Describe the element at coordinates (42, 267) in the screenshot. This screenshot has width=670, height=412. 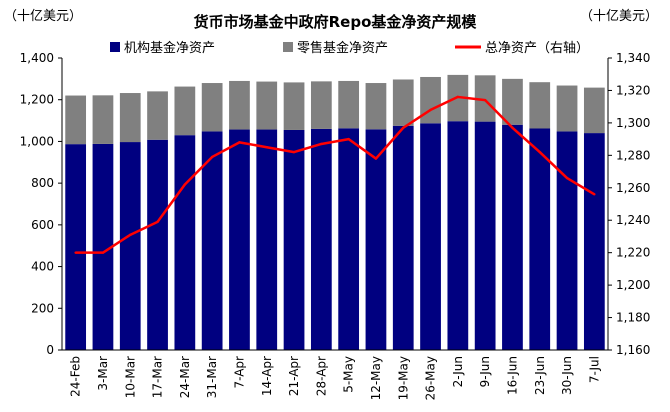
I see `left-tick-label: 400` at that location.